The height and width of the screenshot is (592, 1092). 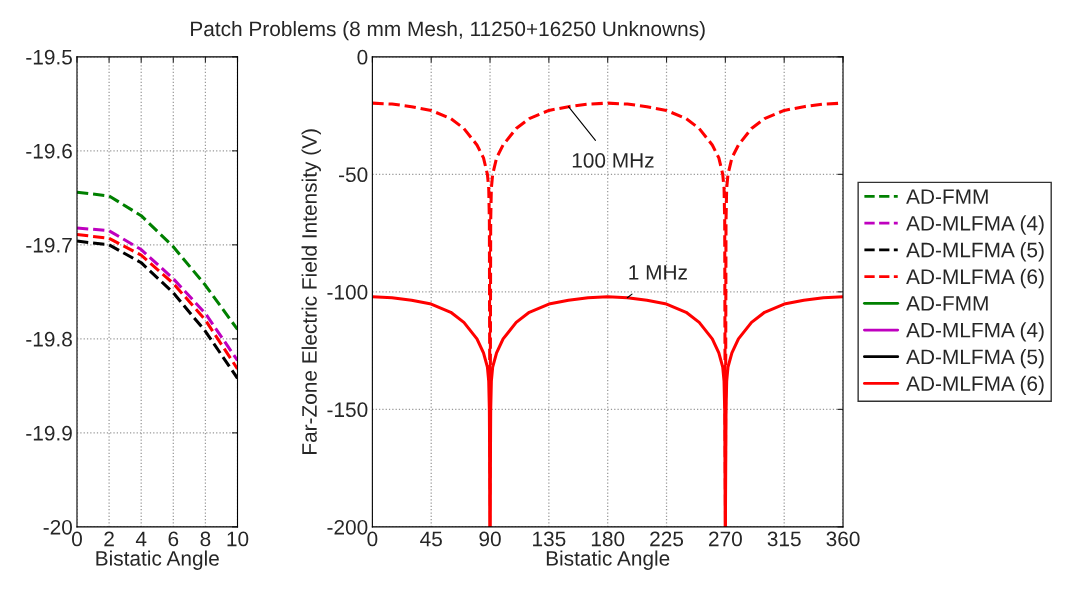 I want to click on y-tick-label: -100, so click(x=347, y=292).